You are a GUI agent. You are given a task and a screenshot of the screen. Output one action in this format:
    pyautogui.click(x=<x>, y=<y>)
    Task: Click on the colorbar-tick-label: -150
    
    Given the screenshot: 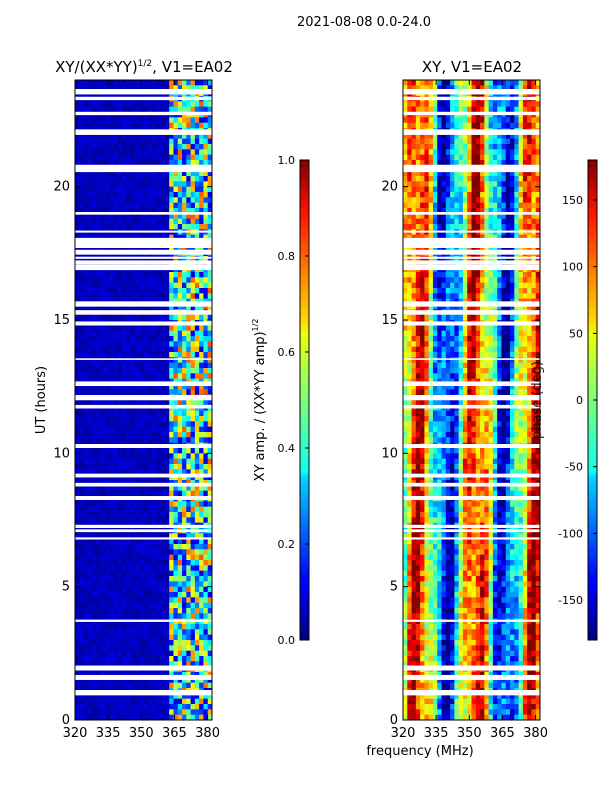 What is the action you would take?
    pyautogui.click(x=570, y=600)
    